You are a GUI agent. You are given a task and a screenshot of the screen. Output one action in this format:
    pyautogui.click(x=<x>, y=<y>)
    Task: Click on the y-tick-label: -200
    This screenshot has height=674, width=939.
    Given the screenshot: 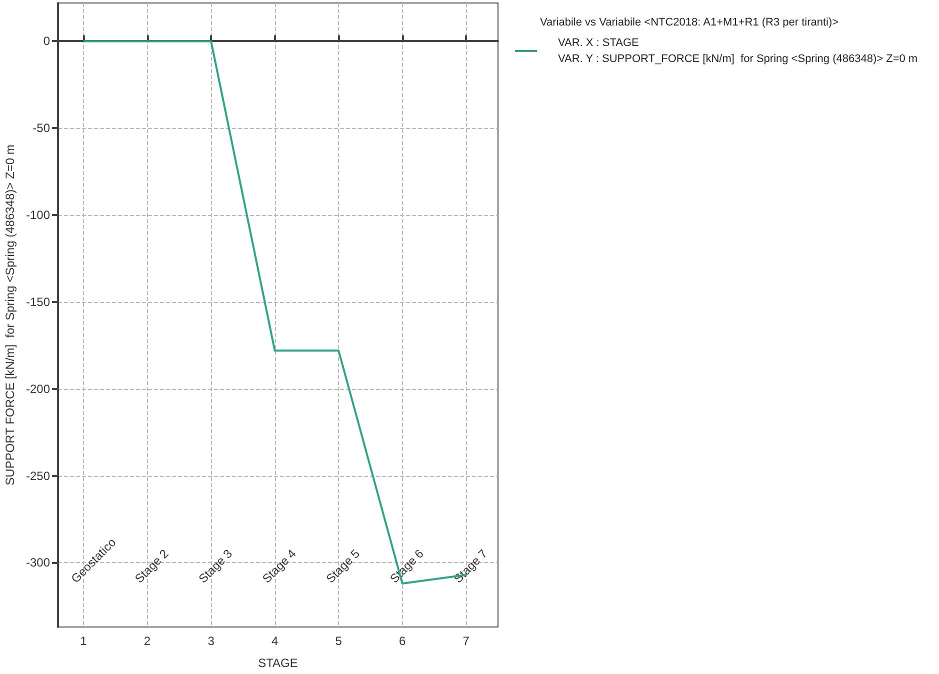 What is the action you would take?
    pyautogui.click(x=38, y=389)
    